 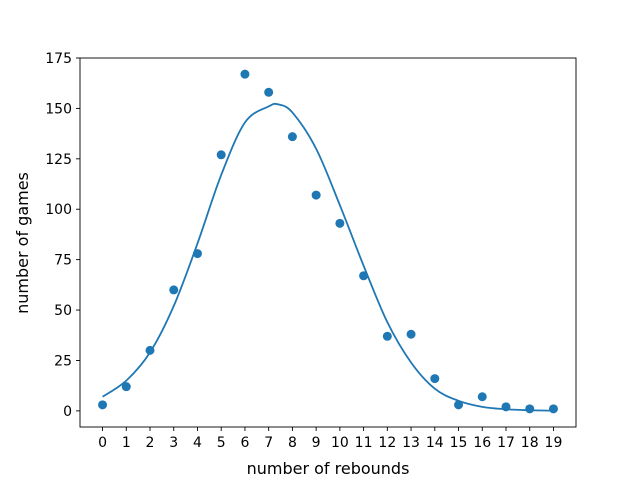 What do you see at coordinates (150, 443) in the screenshot?
I see `x-tick-label: 2` at bounding box center [150, 443].